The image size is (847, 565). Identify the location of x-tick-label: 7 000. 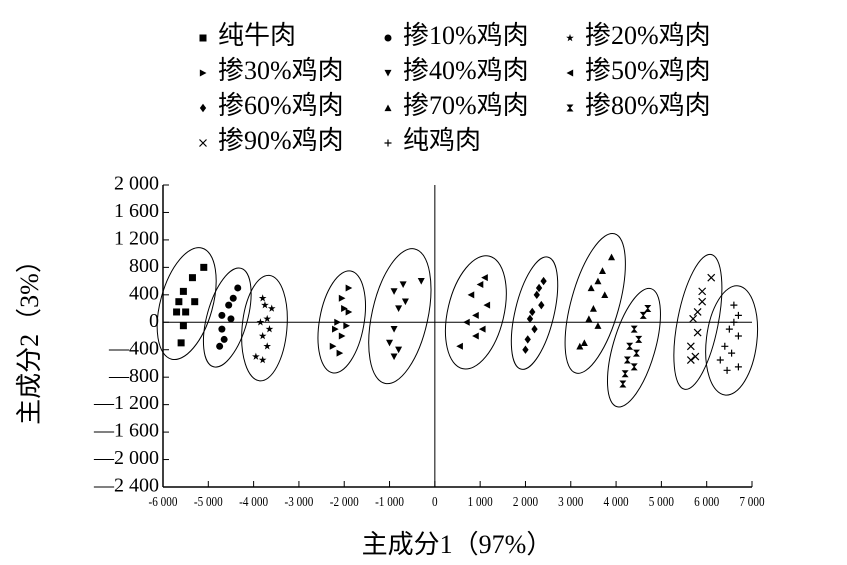
(751, 501).